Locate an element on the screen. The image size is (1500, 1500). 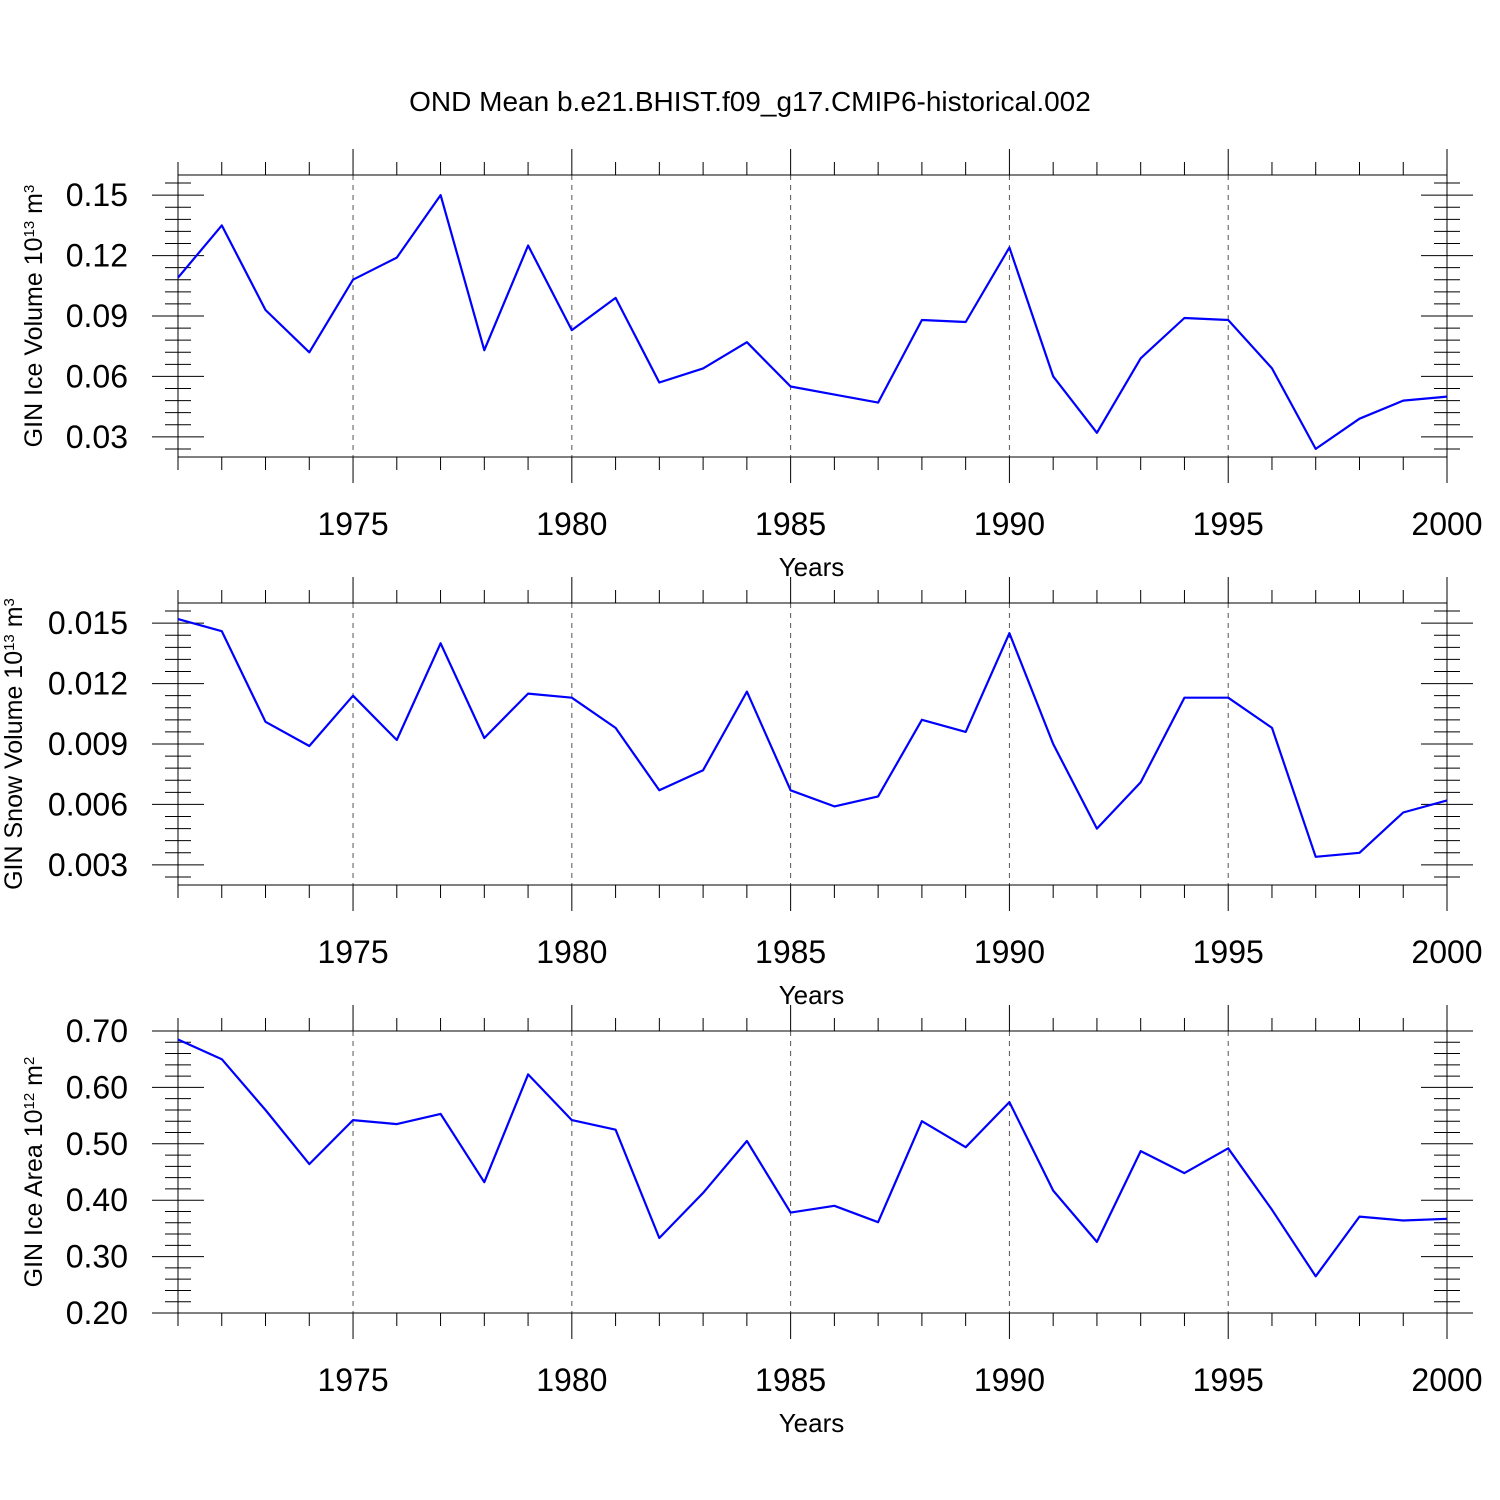
y-tick-label: 0.30 is located at coordinates (97, 1257).